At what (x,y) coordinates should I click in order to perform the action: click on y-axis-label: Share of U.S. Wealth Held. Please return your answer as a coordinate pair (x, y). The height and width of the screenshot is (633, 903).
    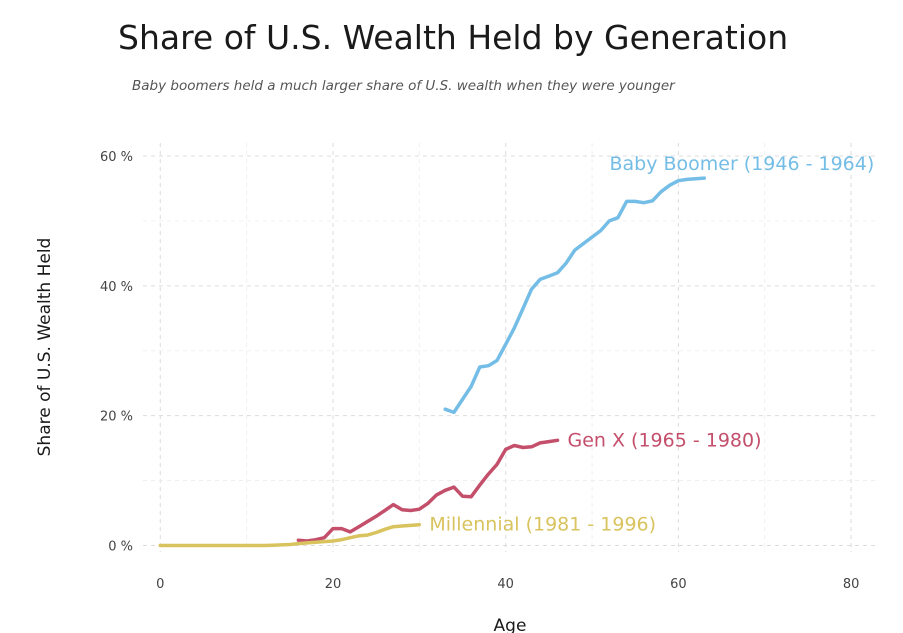
    Looking at the image, I should click on (45, 347).